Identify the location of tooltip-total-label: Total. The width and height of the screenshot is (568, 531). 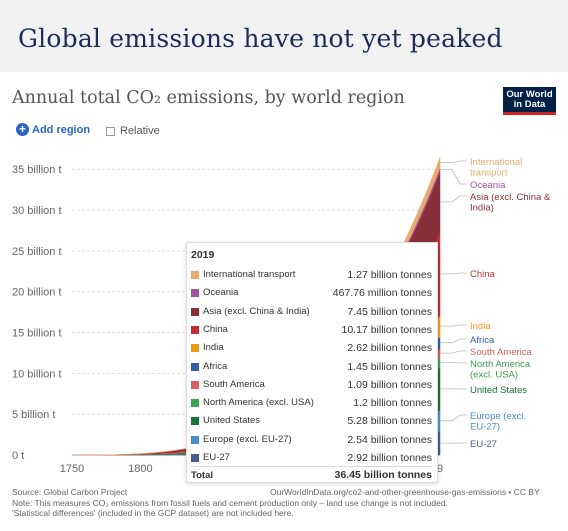
(202, 475).